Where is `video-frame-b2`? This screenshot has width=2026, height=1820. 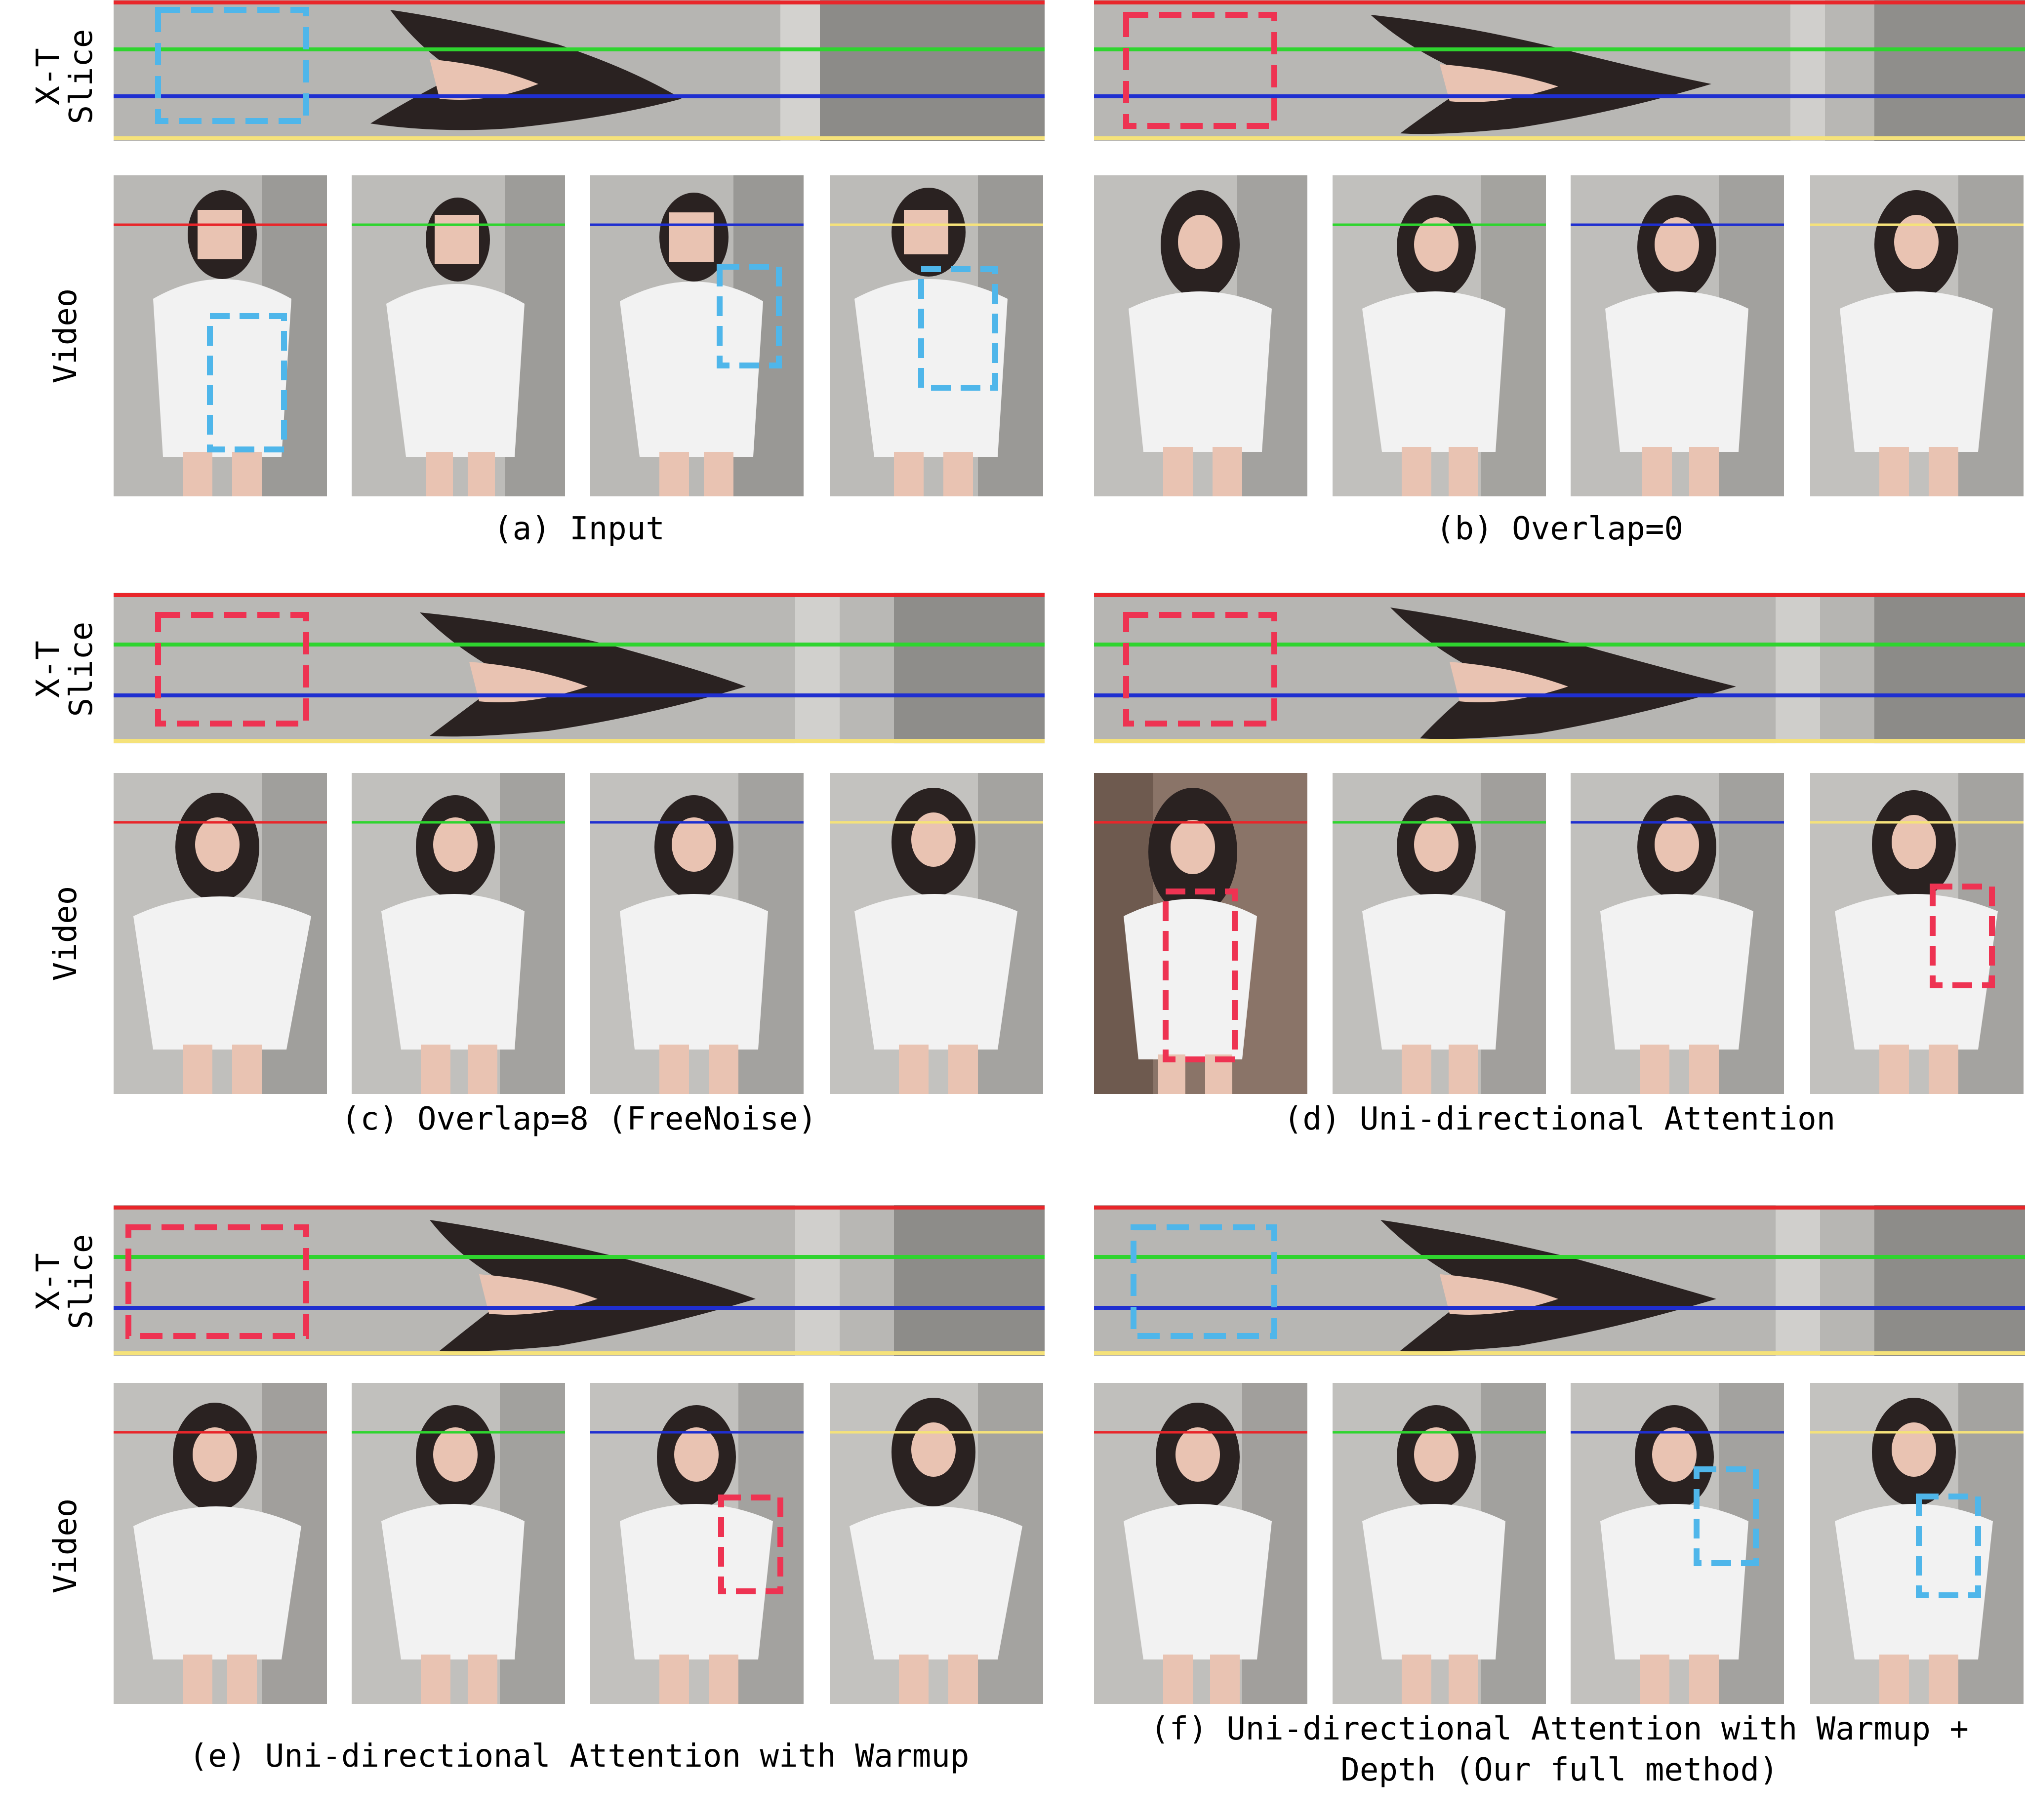 video-frame-b2 is located at coordinates (1439, 335).